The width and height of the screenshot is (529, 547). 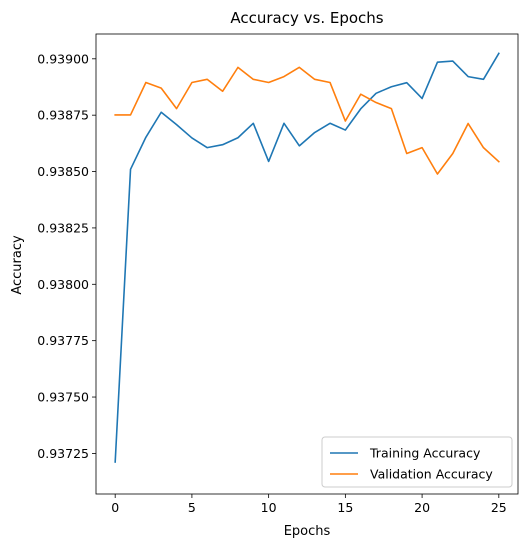 What do you see at coordinates (63, 397) in the screenshot?
I see `y-tick-label: 0.93750` at bounding box center [63, 397].